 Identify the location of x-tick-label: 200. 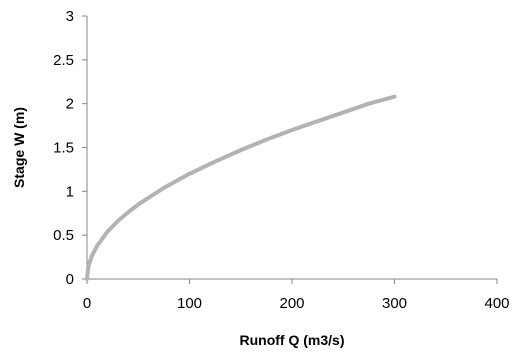
(291, 303).